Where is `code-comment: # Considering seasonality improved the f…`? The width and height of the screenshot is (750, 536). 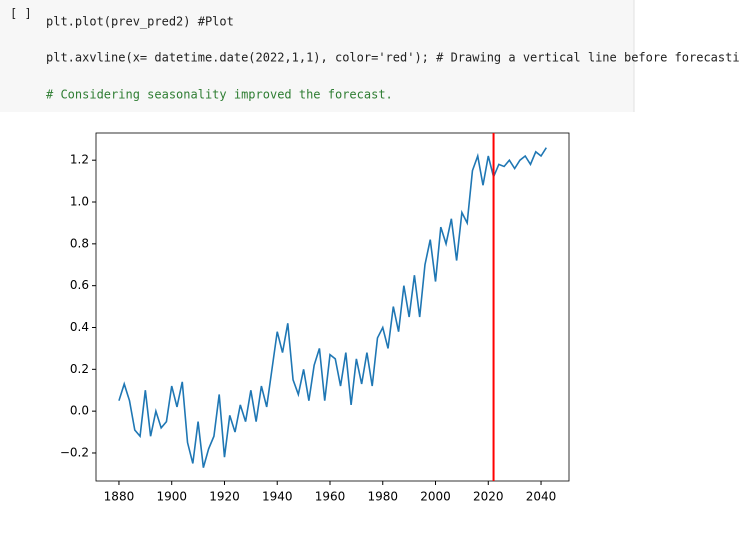
code-comment: # Considering seasonality improved the f… is located at coordinates (219, 95).